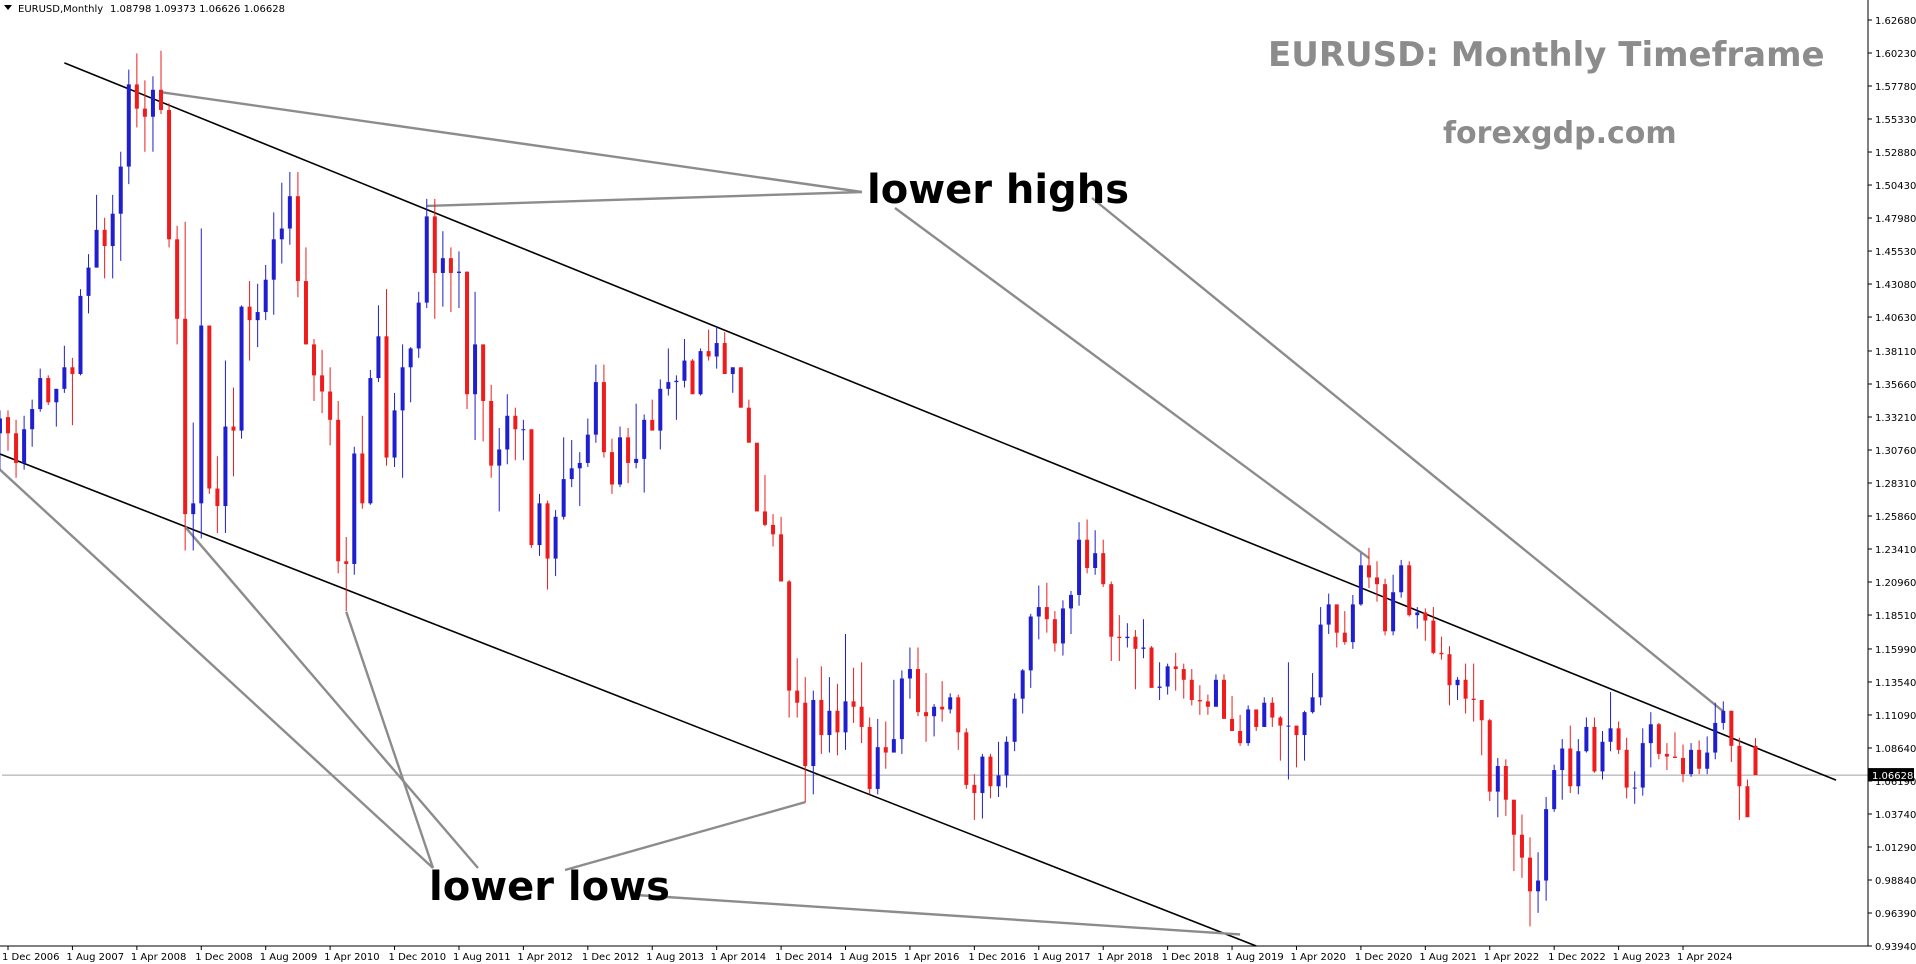 This screenshot has height=964, width=1916. I want to click on time-tick-label: 1 Aug 2017, so click(1062, 957).